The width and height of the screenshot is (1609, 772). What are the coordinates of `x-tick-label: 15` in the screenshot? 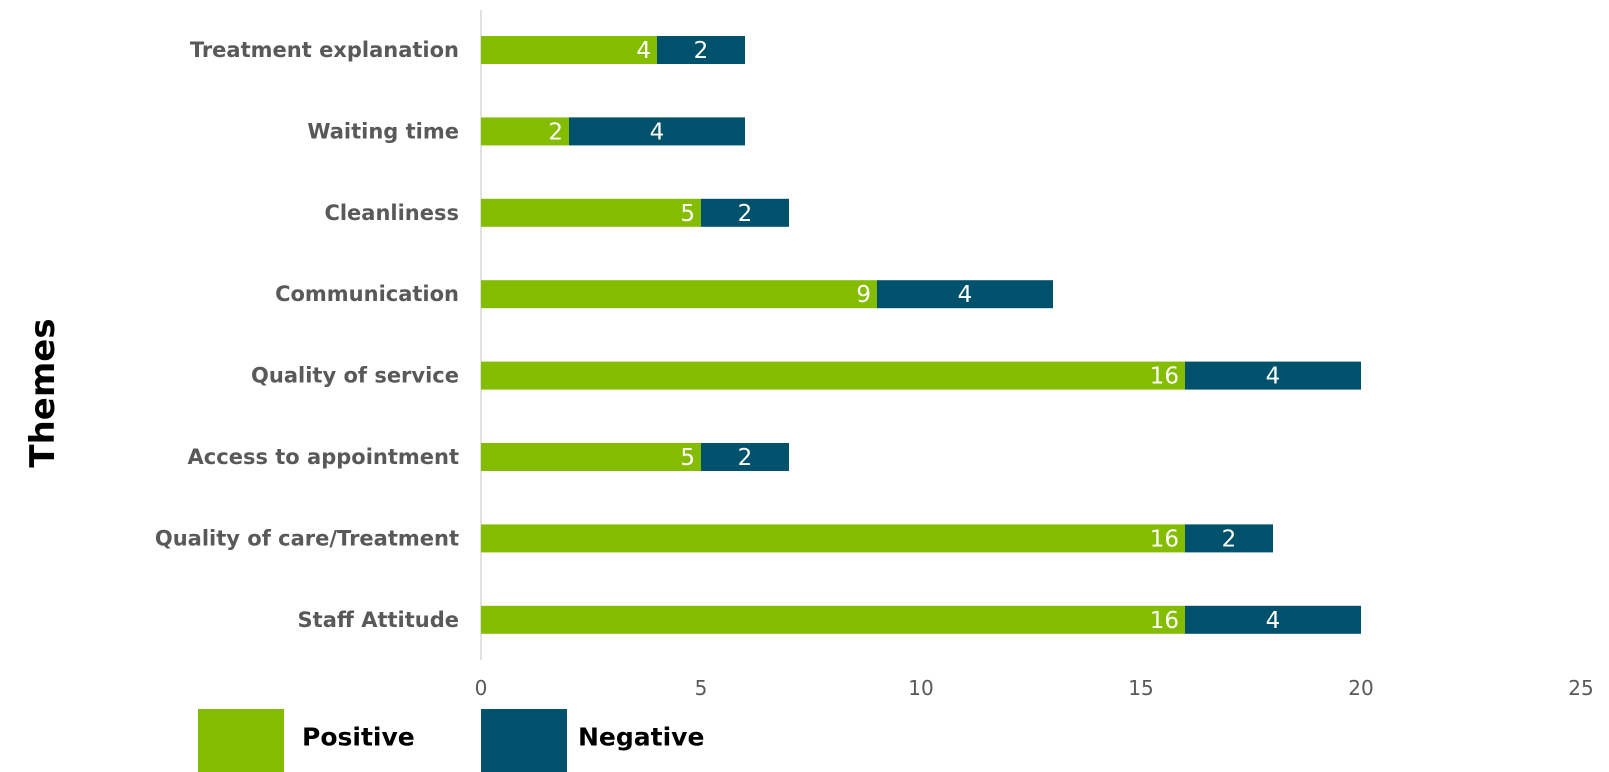 It's located at (1140, 688).